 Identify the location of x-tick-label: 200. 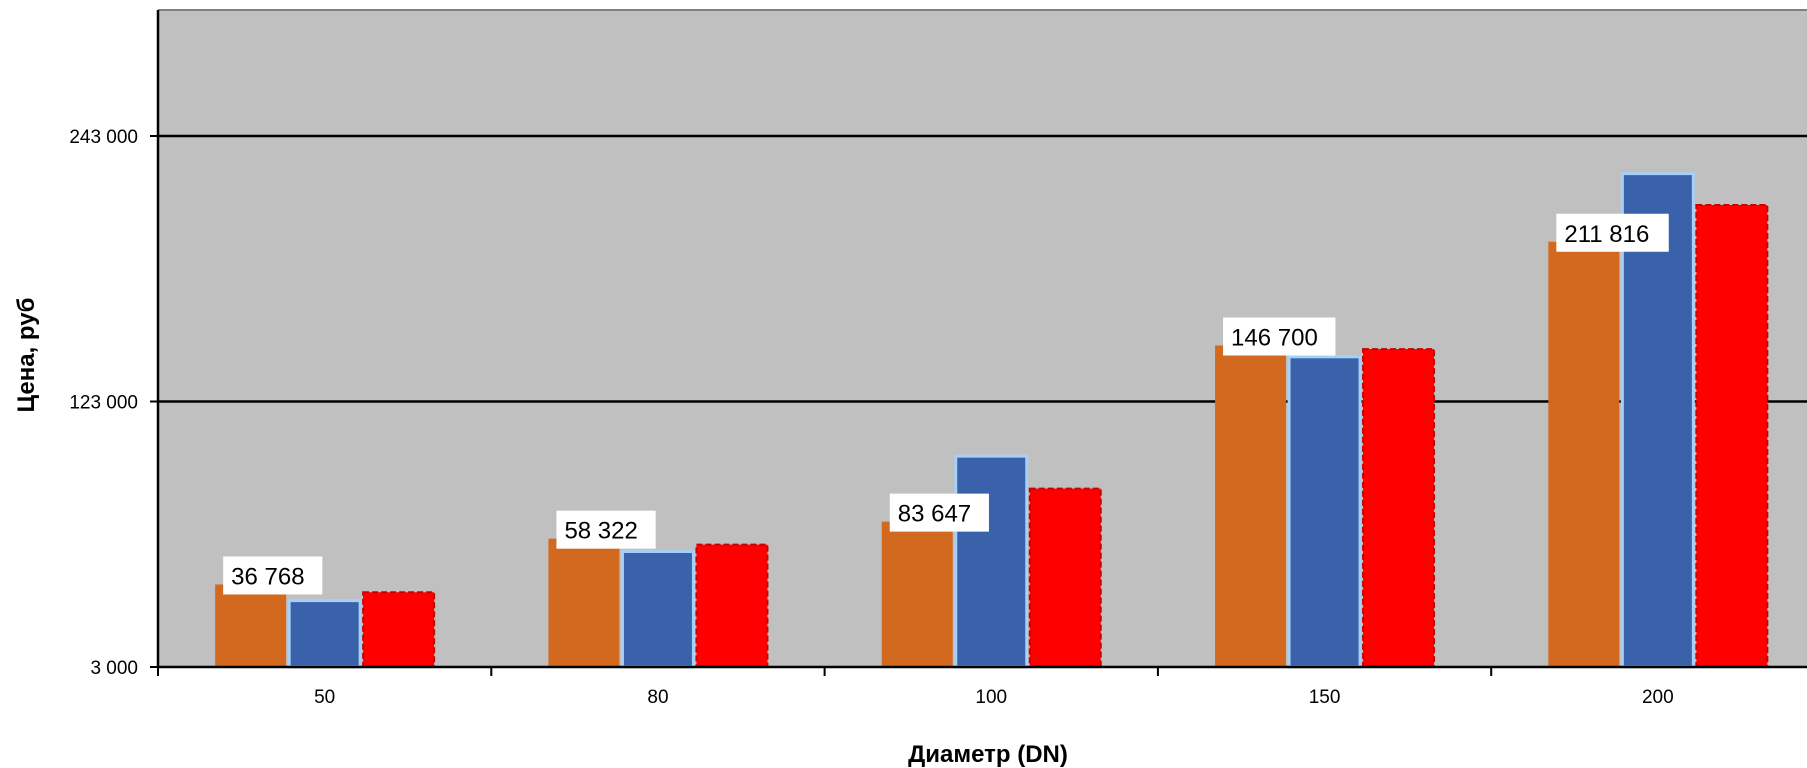
(1658, 697).